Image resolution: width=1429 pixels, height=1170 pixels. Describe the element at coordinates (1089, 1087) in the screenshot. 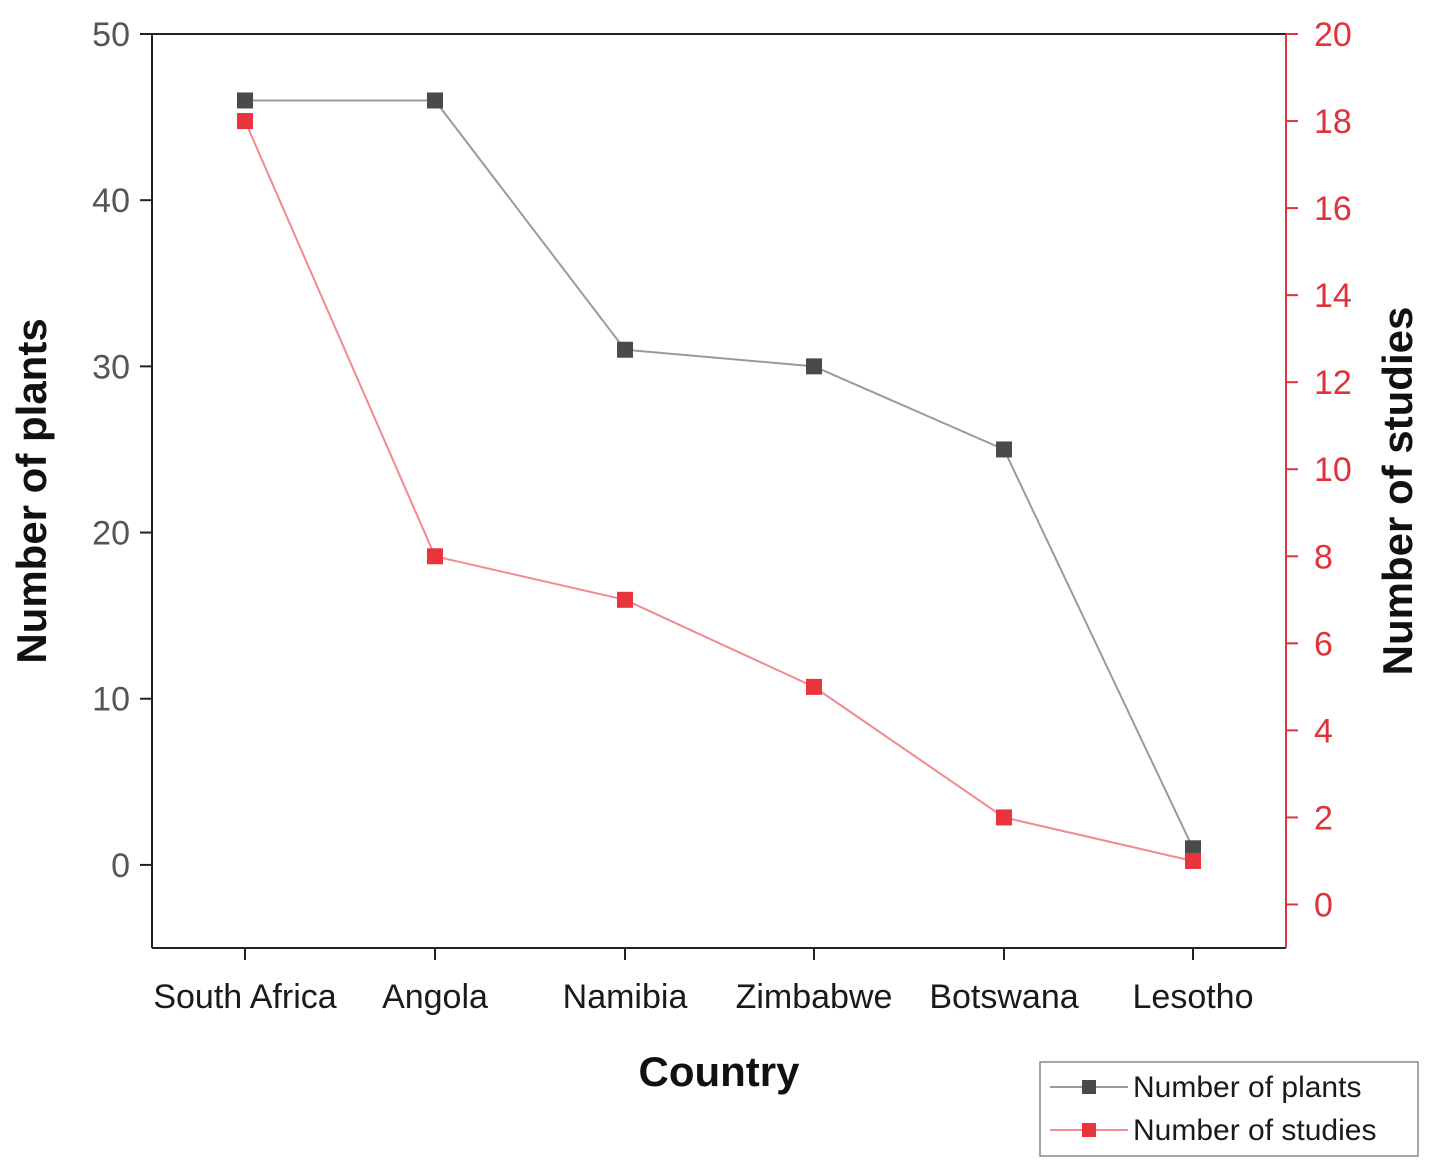

I see `legend-marker-plants` at that location.